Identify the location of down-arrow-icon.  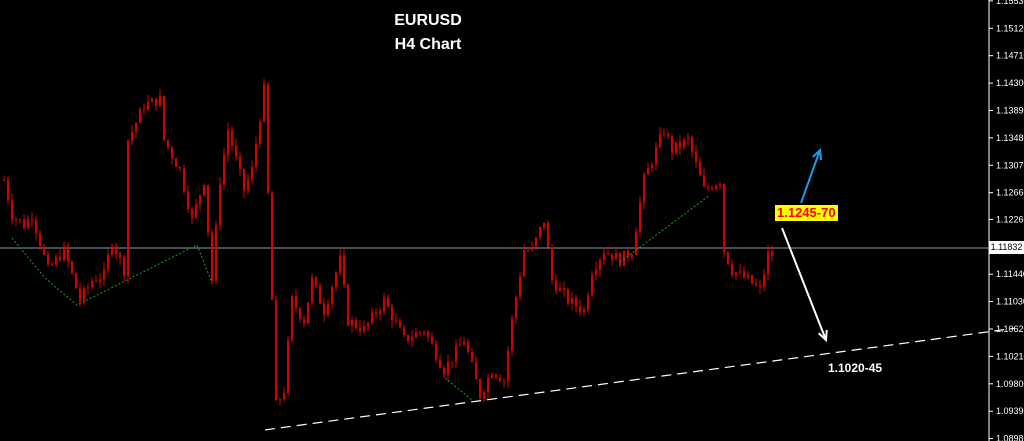
(804, 284).